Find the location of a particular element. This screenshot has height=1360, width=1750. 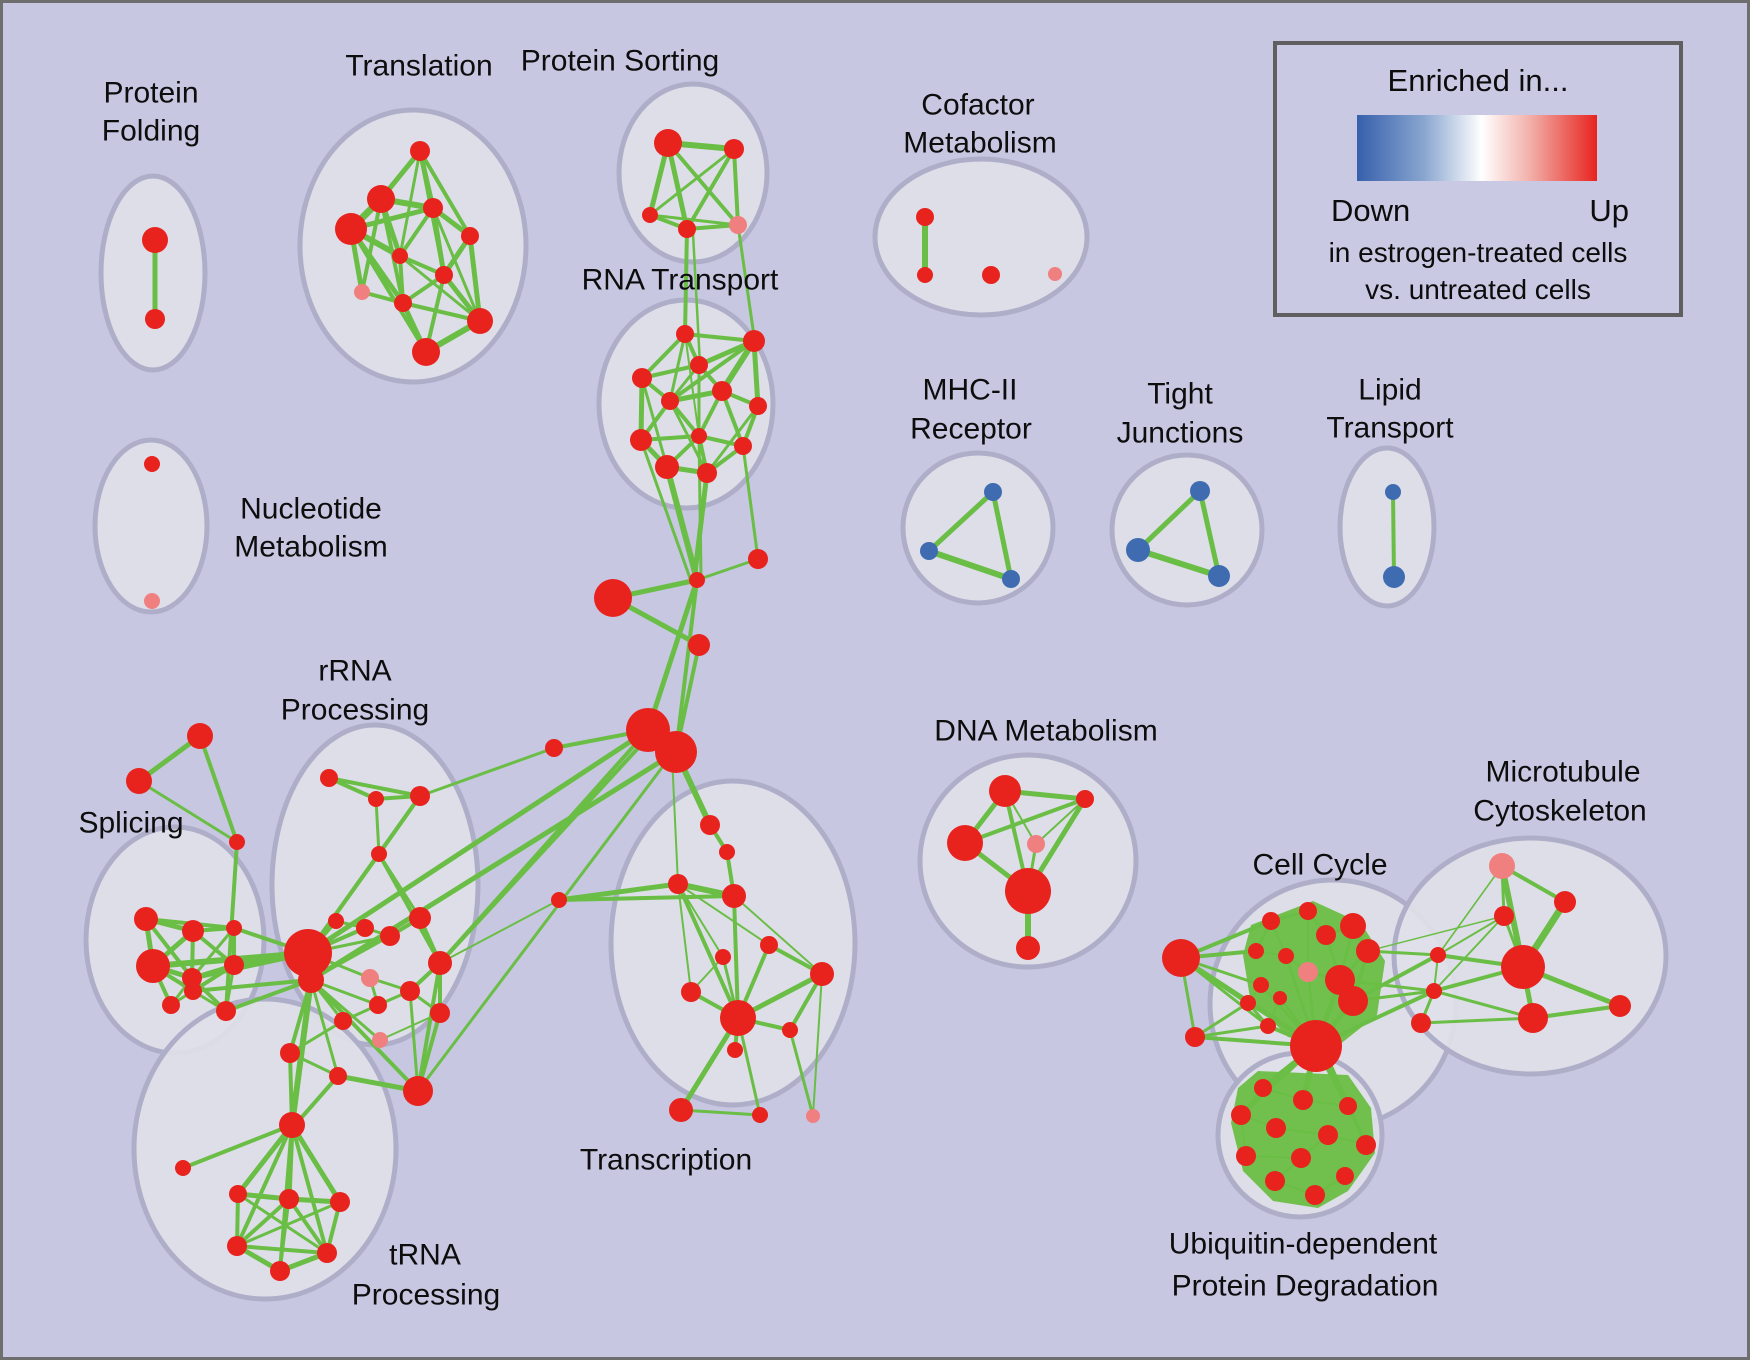

legend-gradient-bar is located at coordinates (1477, 148).